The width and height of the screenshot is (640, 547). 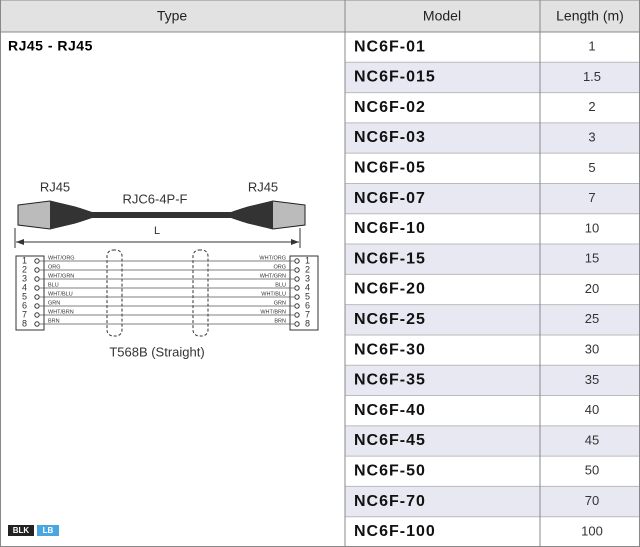 What do you see at coordinates (390, 46) in the screenshot?
I see `model: NC6F-01` at bounding box center [390, 46].